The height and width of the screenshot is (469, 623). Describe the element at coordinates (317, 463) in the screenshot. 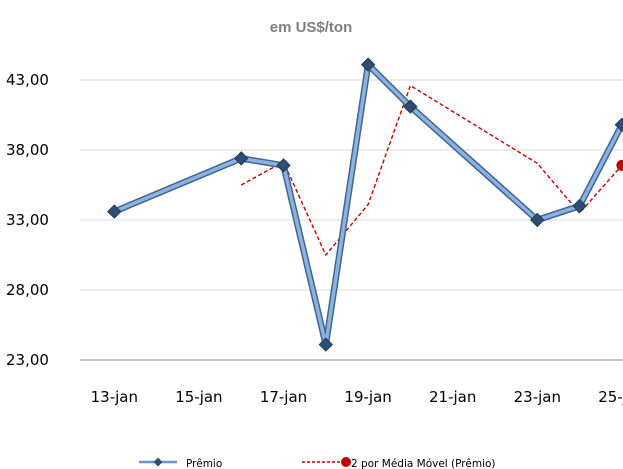

I see `legend: Prêmio 2 por Média Móvel (Prêmio)` at that location.